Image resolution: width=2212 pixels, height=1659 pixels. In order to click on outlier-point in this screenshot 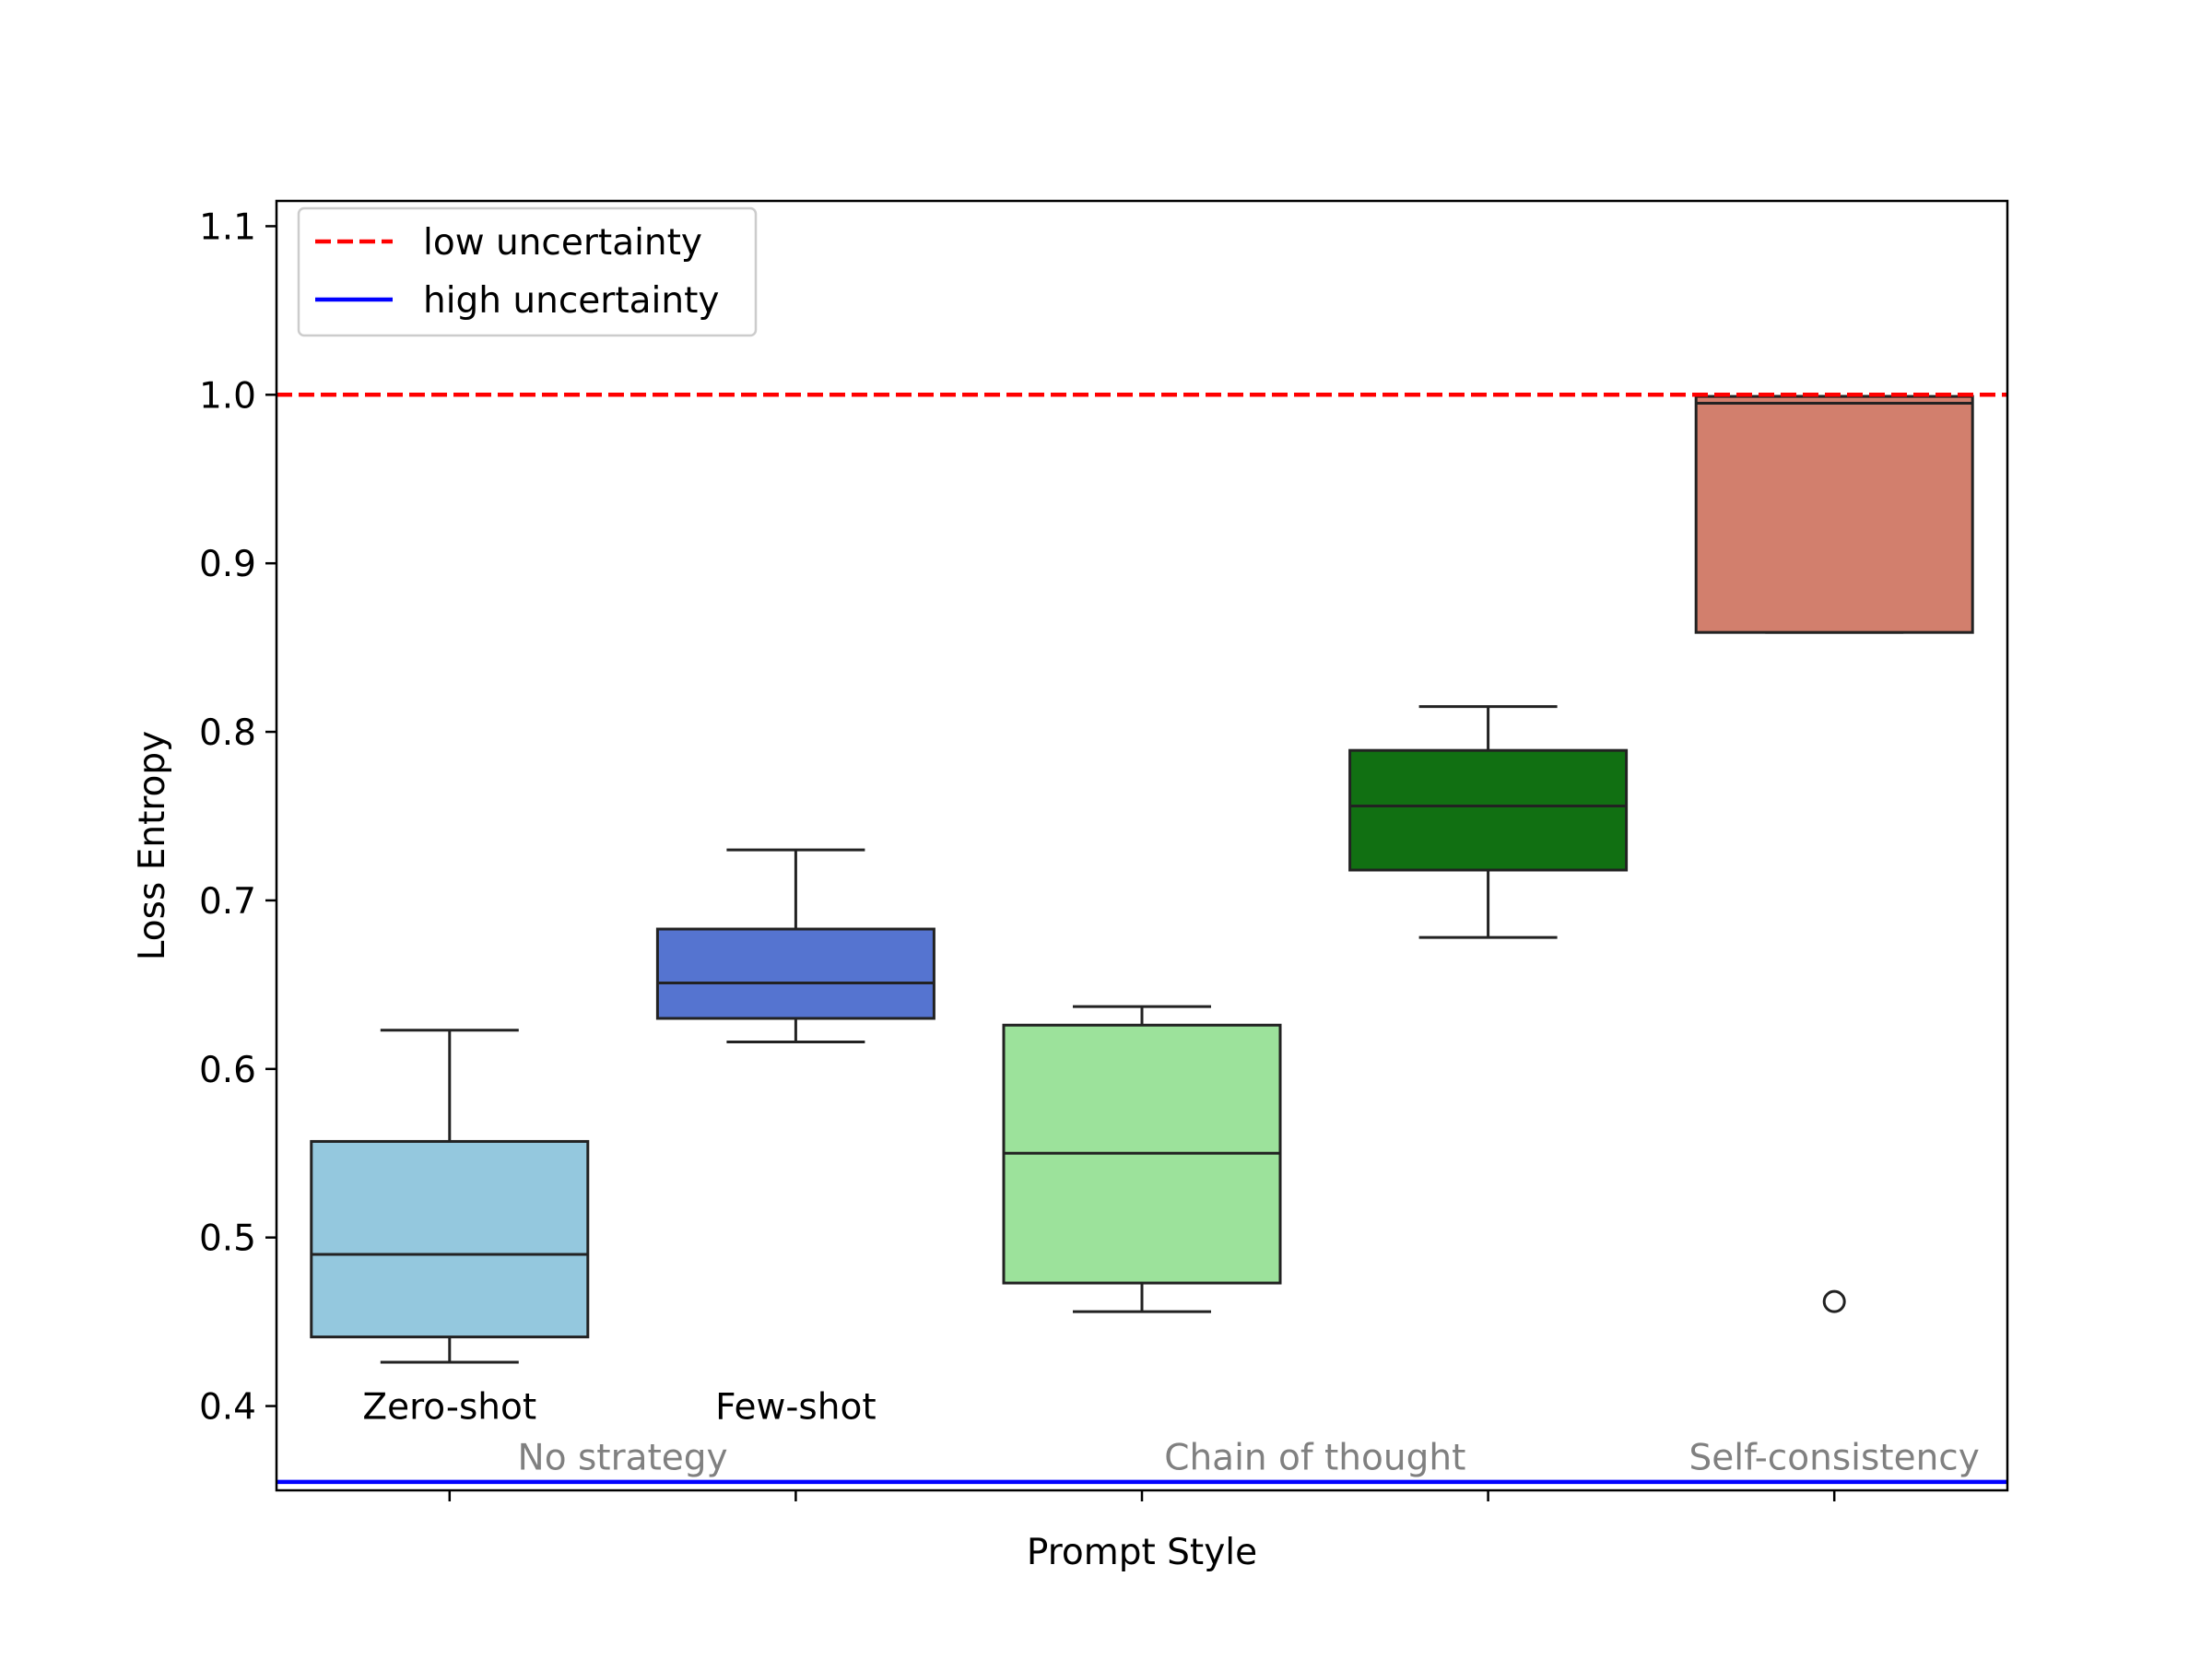, I will do `click(1834, 1301)`.